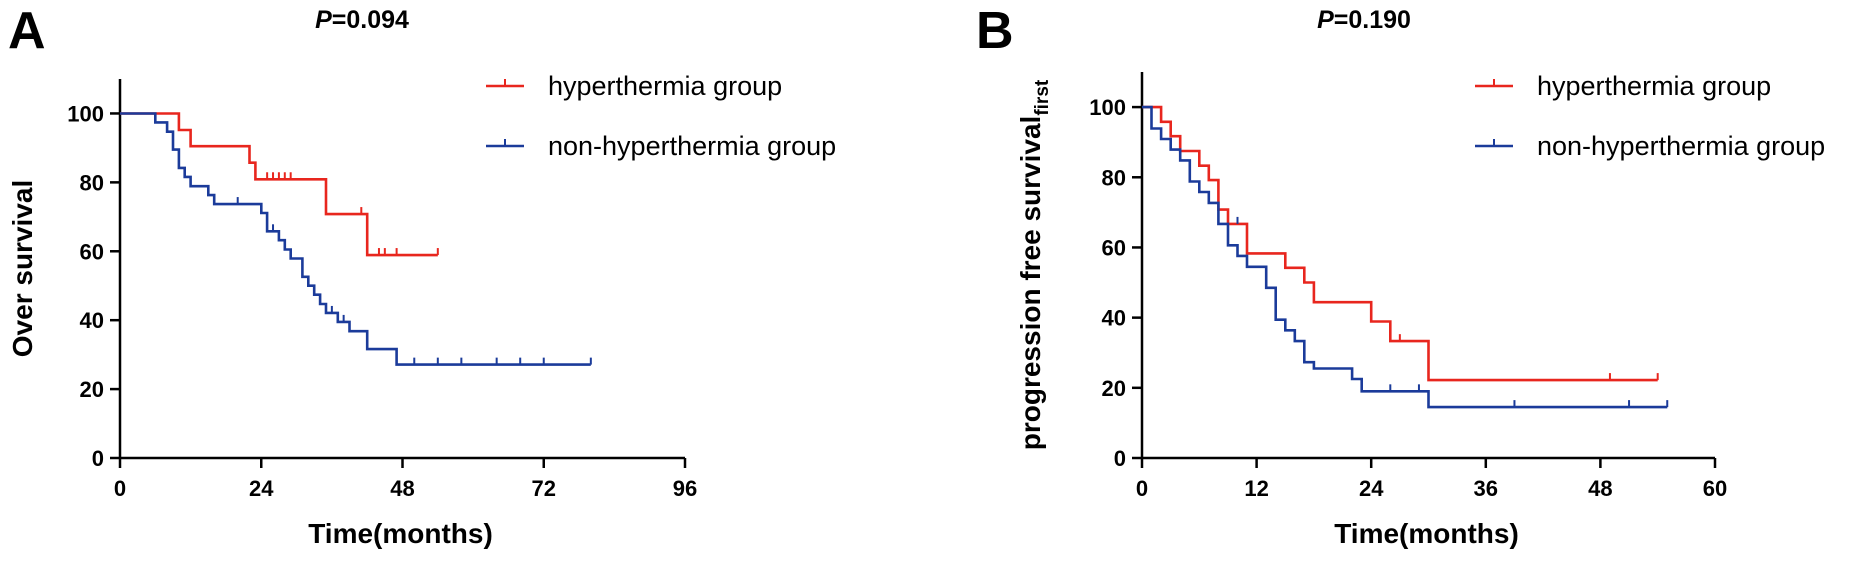  I want to click on y-axis-title: progression free survivalfirst, so click(1034, 264).